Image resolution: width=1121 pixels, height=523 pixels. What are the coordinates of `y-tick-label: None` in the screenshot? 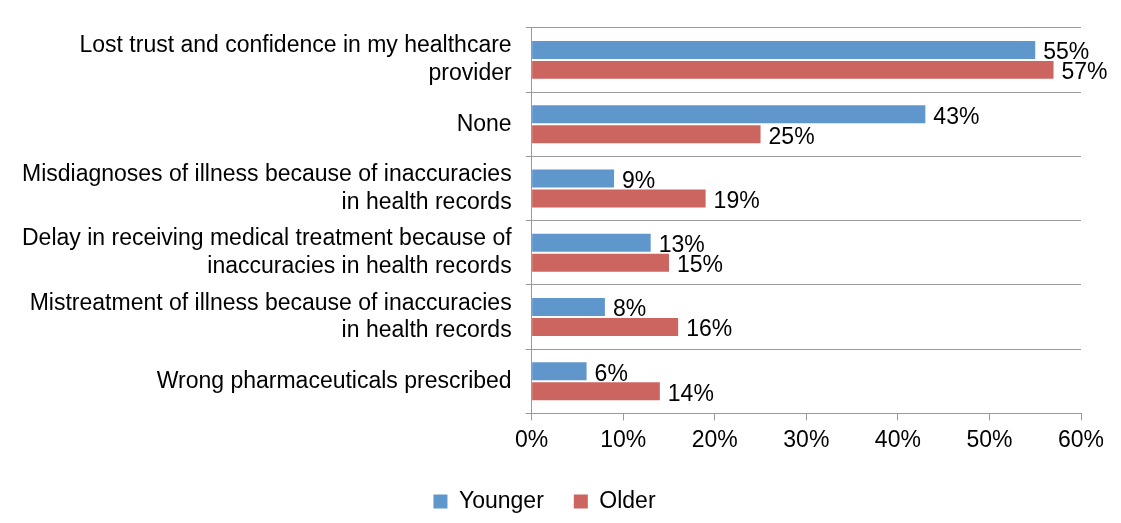 It's located at (484, 122).